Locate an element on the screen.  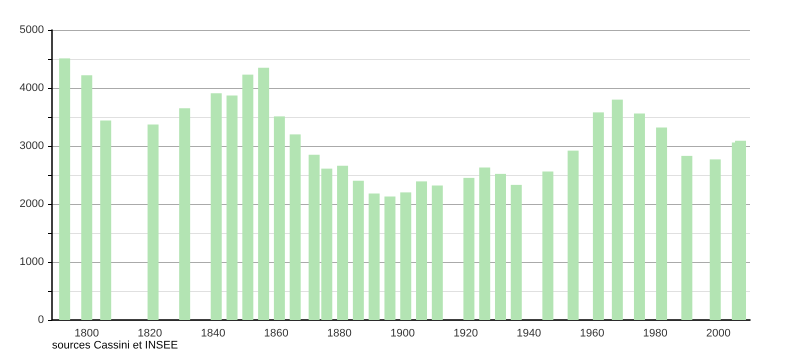
y-tick-label: 5000 is located at coordinates (32, 30).